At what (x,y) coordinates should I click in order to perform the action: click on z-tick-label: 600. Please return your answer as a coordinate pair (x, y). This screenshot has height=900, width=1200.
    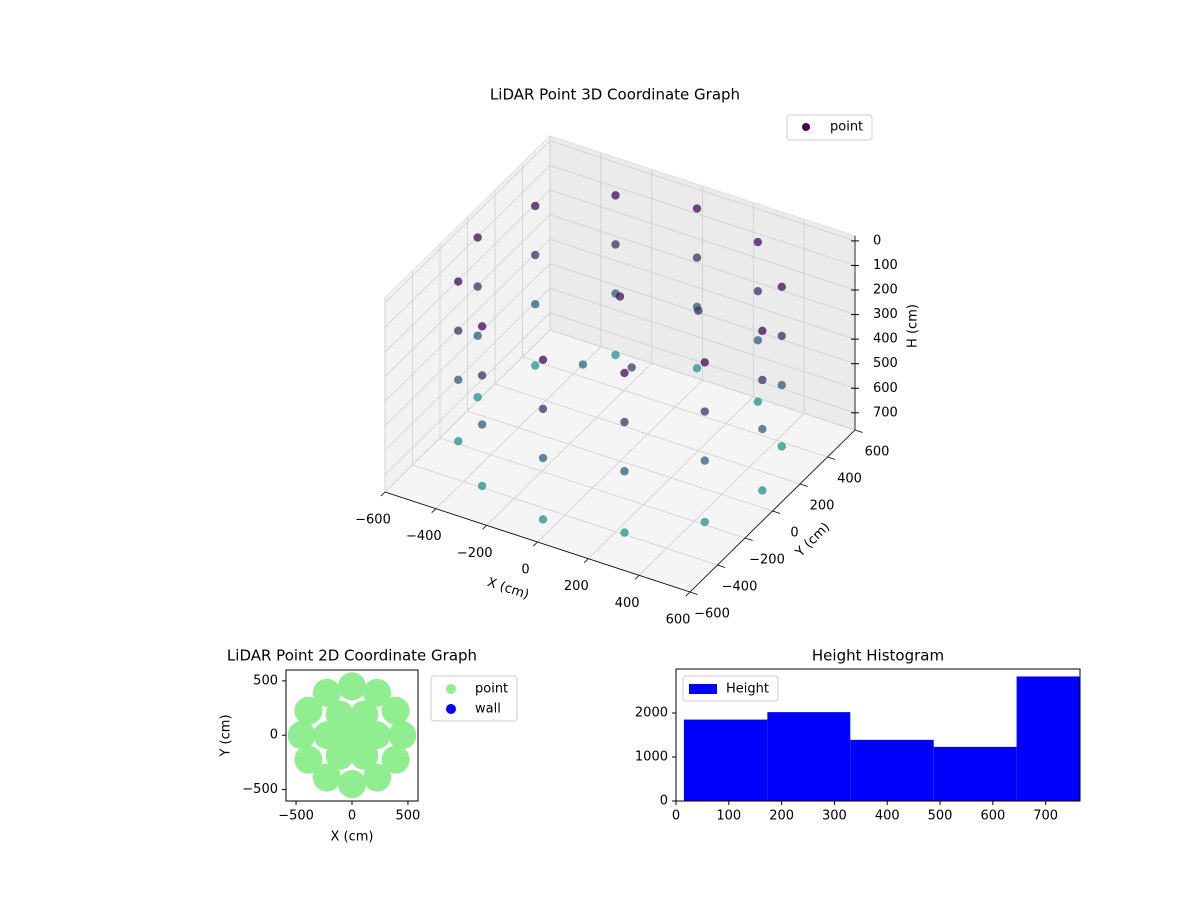
    Looking at the image, I should click on (885, 388).